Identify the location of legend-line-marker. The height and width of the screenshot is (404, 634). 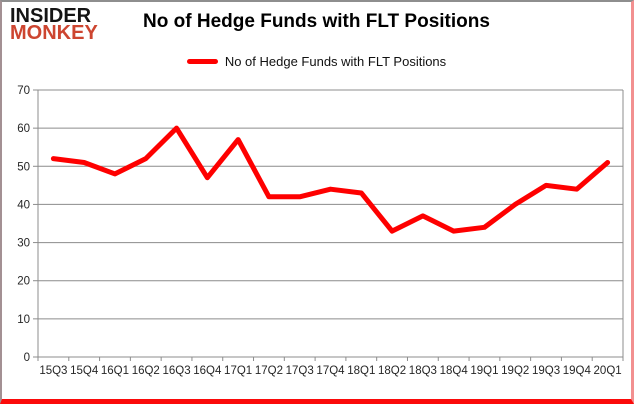
(202, 61).